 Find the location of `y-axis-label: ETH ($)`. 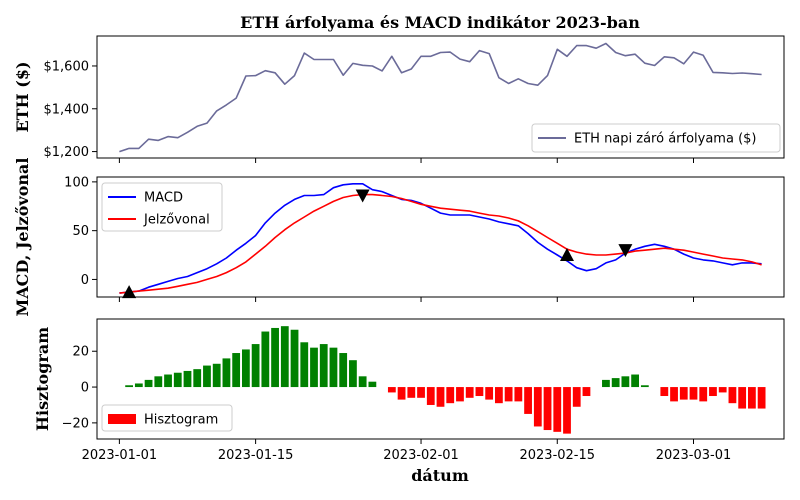

y-axis-label: ETH ($) is located at coordinates (22, 96).